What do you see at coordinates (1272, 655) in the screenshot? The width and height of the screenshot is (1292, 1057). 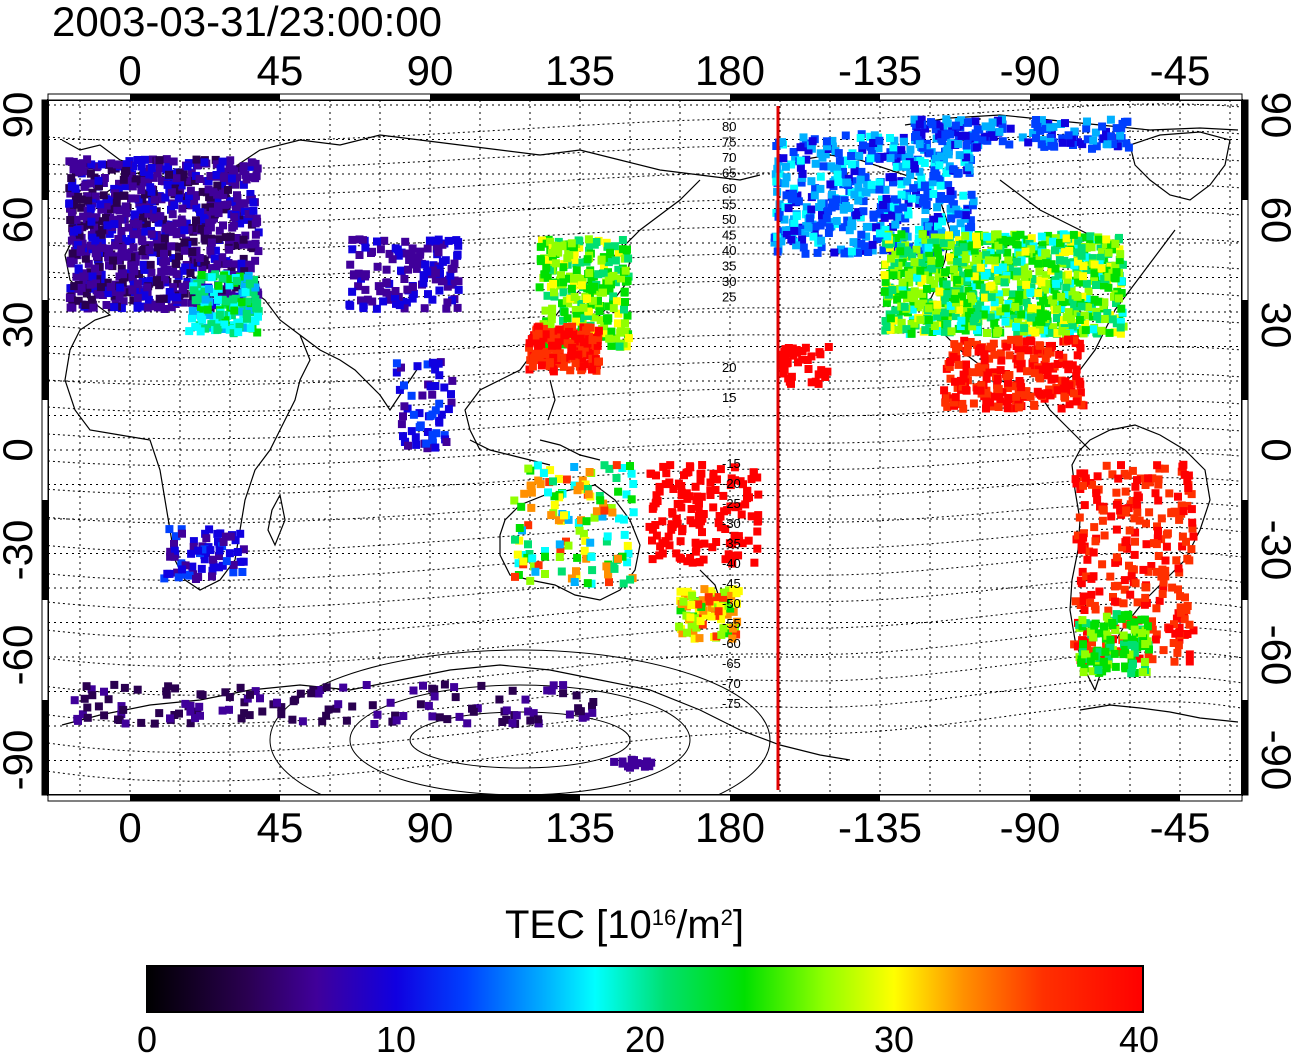 I see `lat-tick-right: -60` at bounding box center [1272, 655].